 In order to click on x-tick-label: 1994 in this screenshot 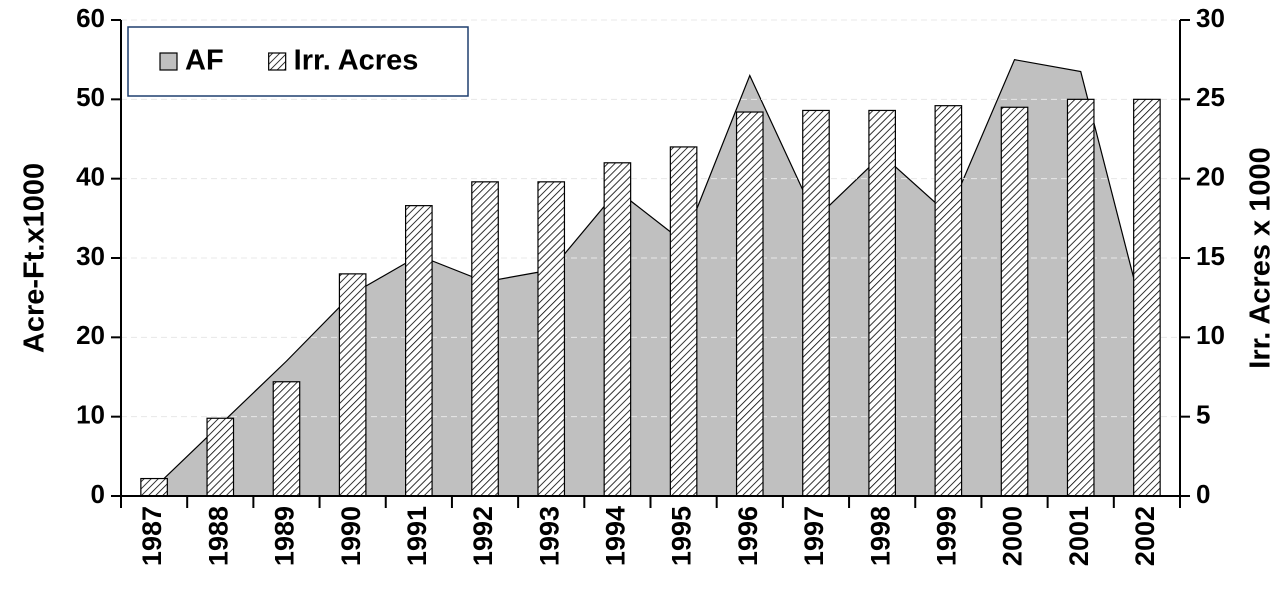, I will do `click(616, 536)`.